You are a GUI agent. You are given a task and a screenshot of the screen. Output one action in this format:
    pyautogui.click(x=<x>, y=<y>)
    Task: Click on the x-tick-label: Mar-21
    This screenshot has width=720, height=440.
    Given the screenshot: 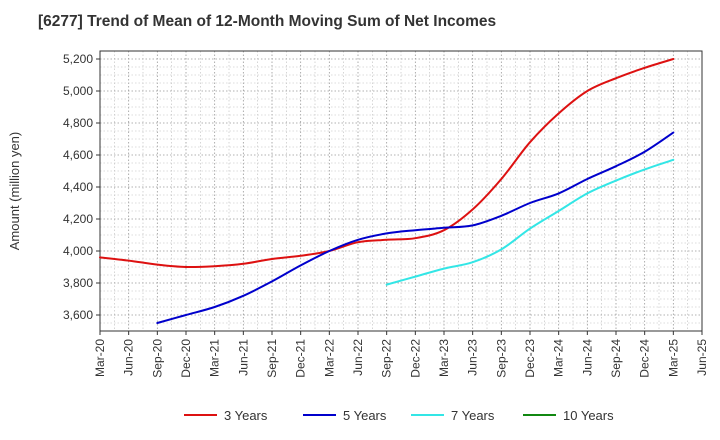 What is the action you would take?
    pyautogui.click(x=215, y=358)
    